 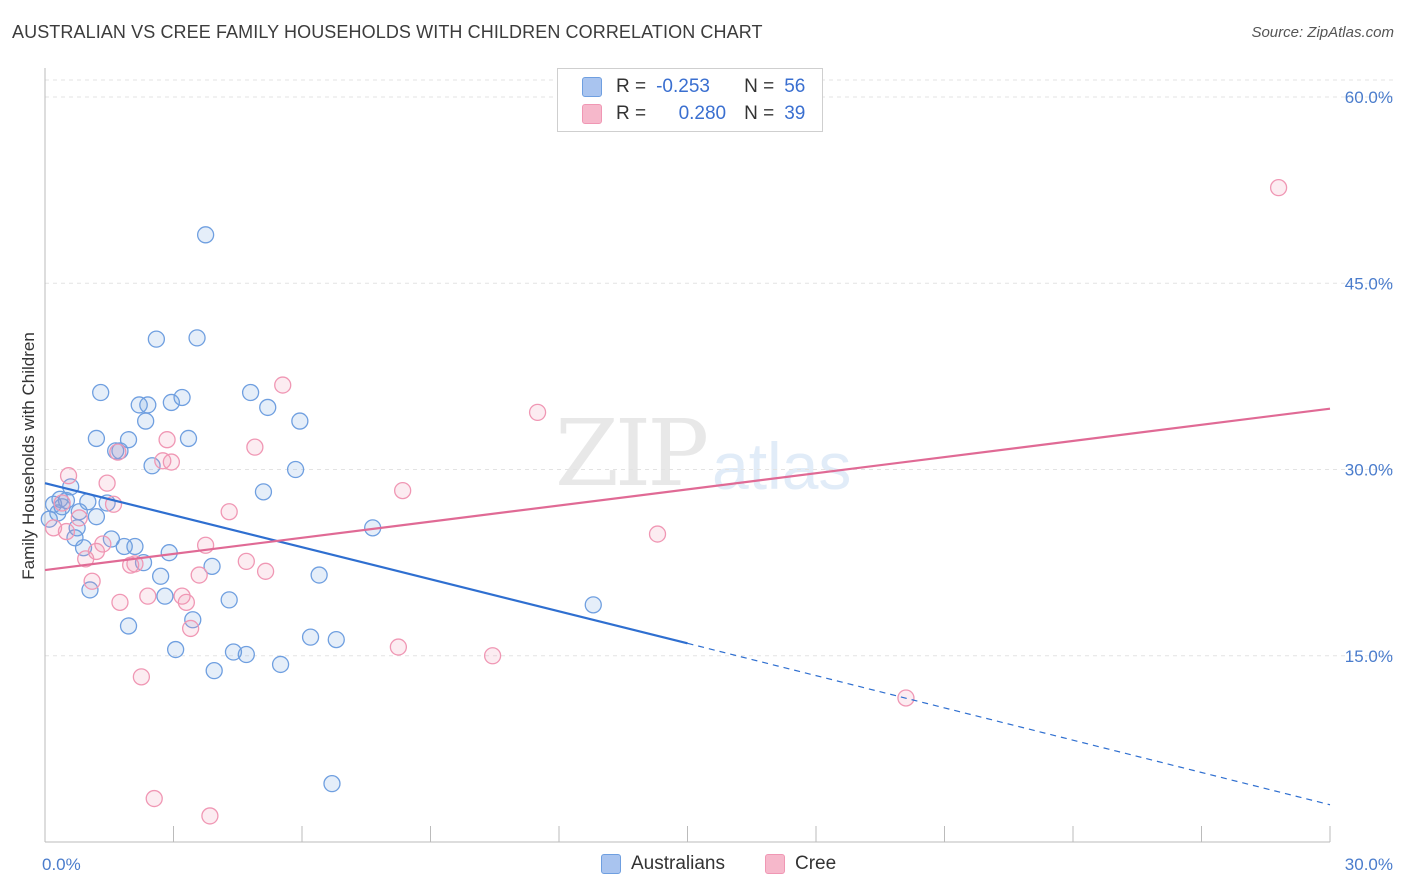 I want to click on correlation-legend: R = -0.253 N = 56 R = 0.280 N = 39, so click(x=690, y=100).